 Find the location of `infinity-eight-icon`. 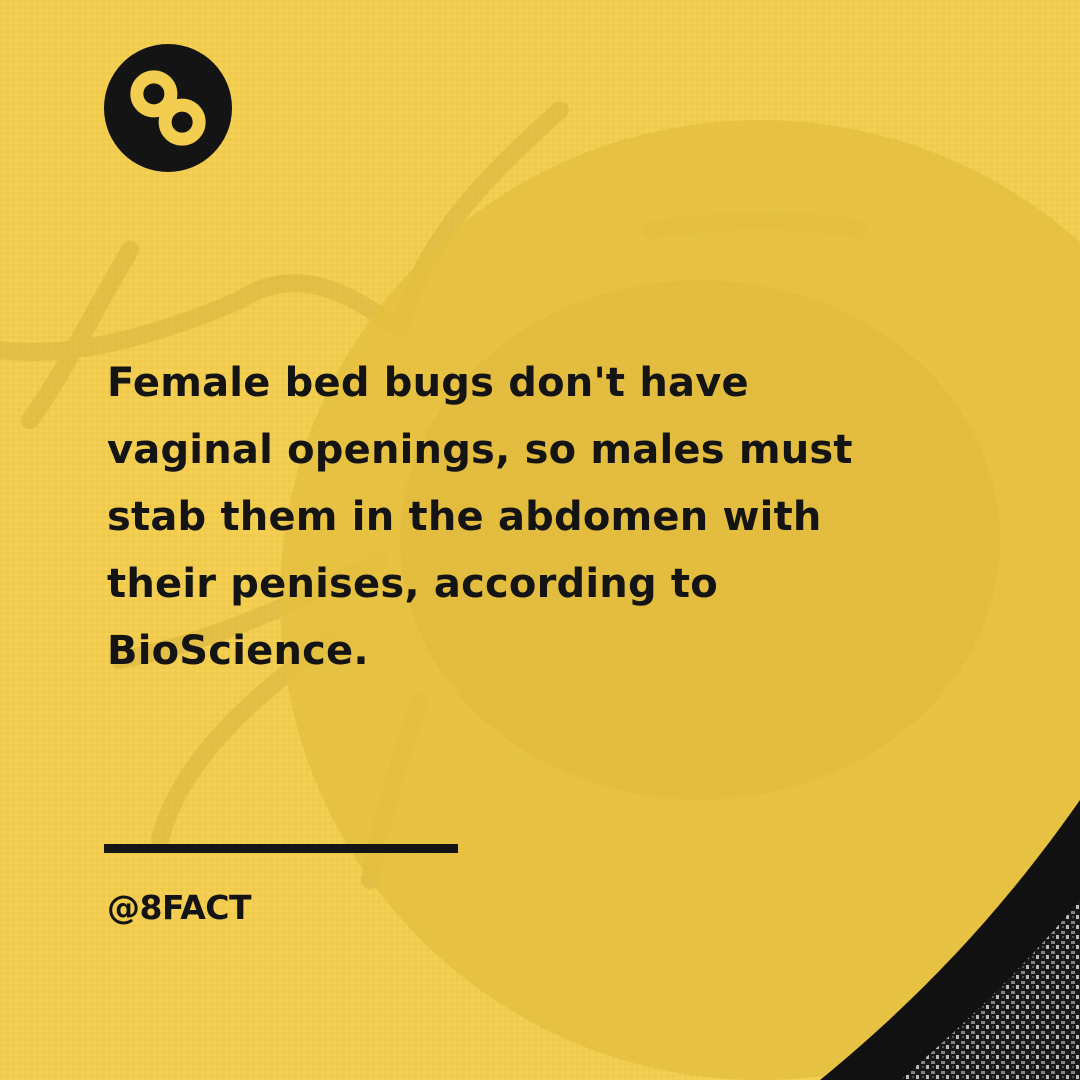

infinity-eight-icon is located at coordinates (168, 108).